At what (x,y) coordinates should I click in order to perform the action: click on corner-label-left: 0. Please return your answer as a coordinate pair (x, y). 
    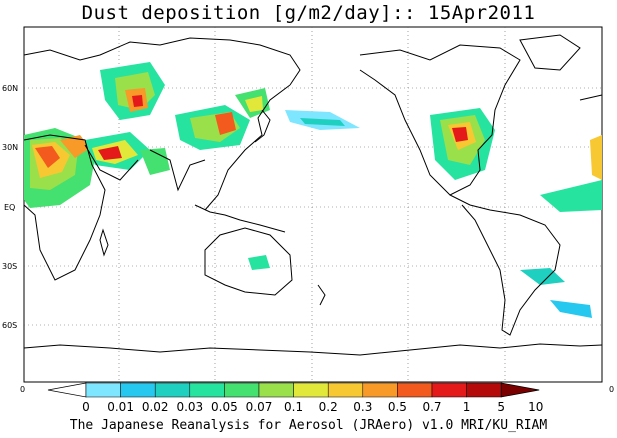
    Looking at the image, I should click on (22, 389).